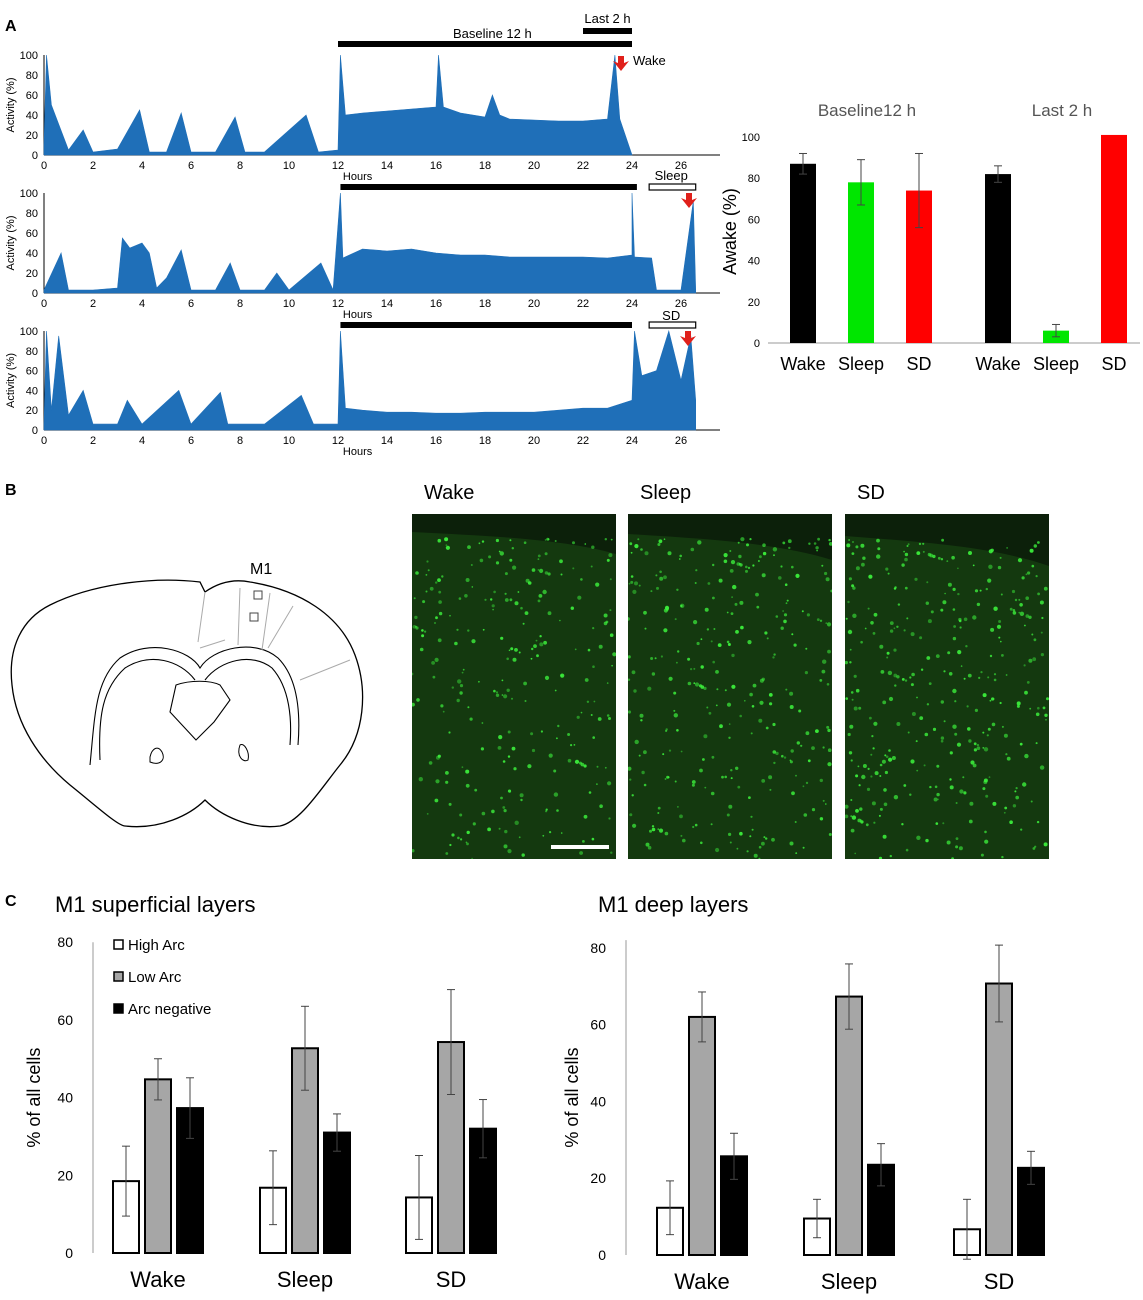 The width and height of the screenshot is (1143, 1300). I want to click on layers-bar, so click(158, 1166).